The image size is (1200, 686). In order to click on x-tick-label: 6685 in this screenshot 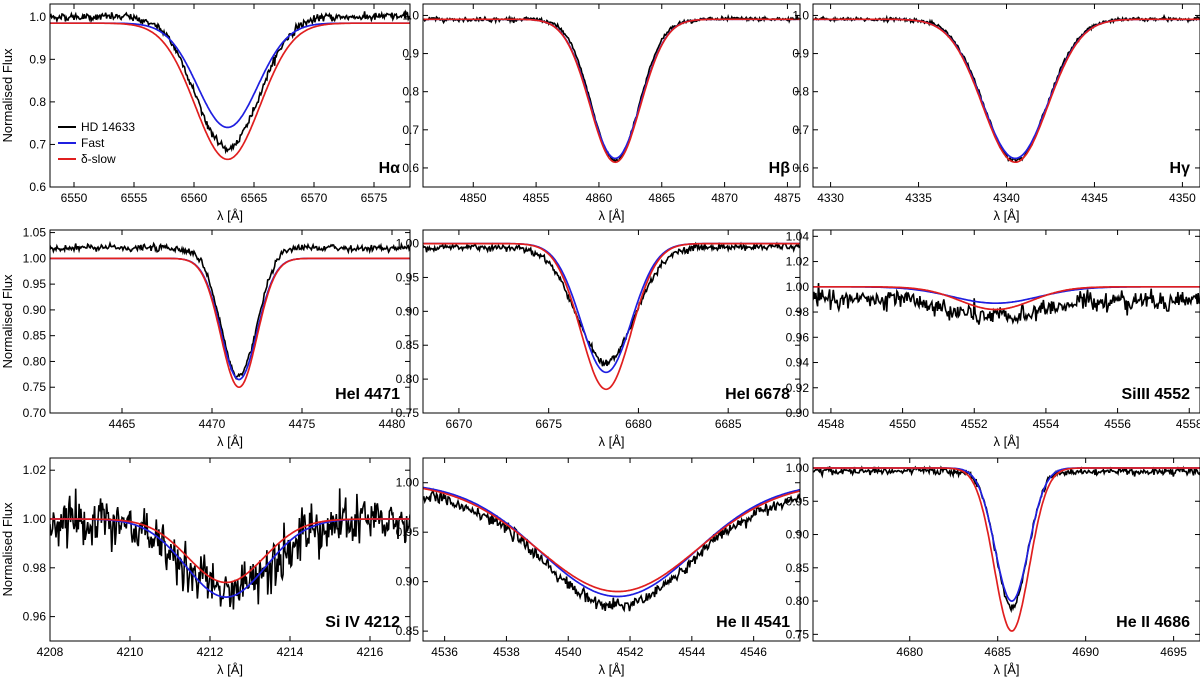, I will do `click(728, 424)`.